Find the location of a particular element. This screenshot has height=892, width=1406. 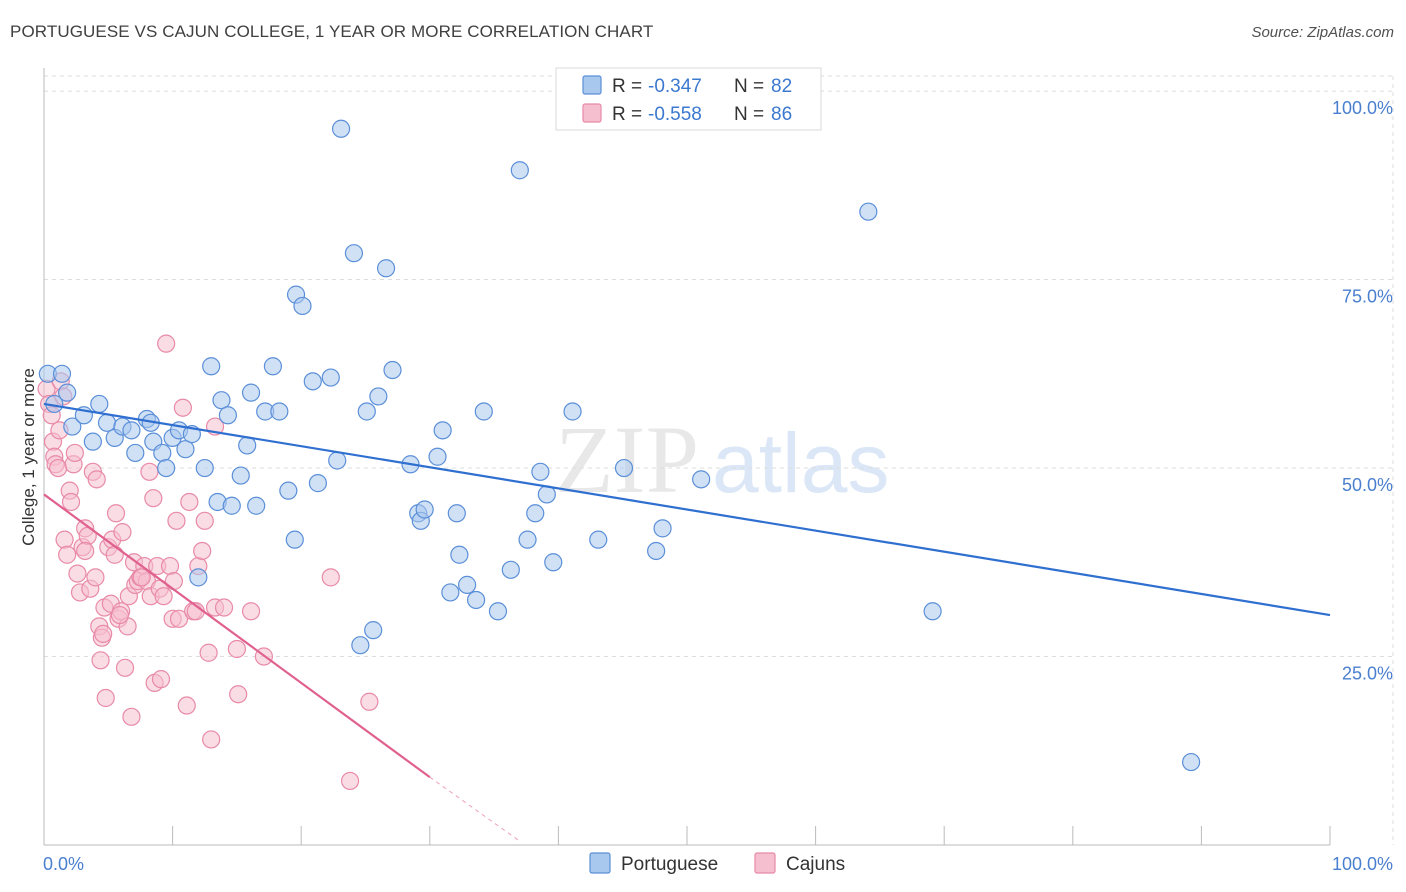

legend-swatch-portuguese is located at coordinates (592, 85).